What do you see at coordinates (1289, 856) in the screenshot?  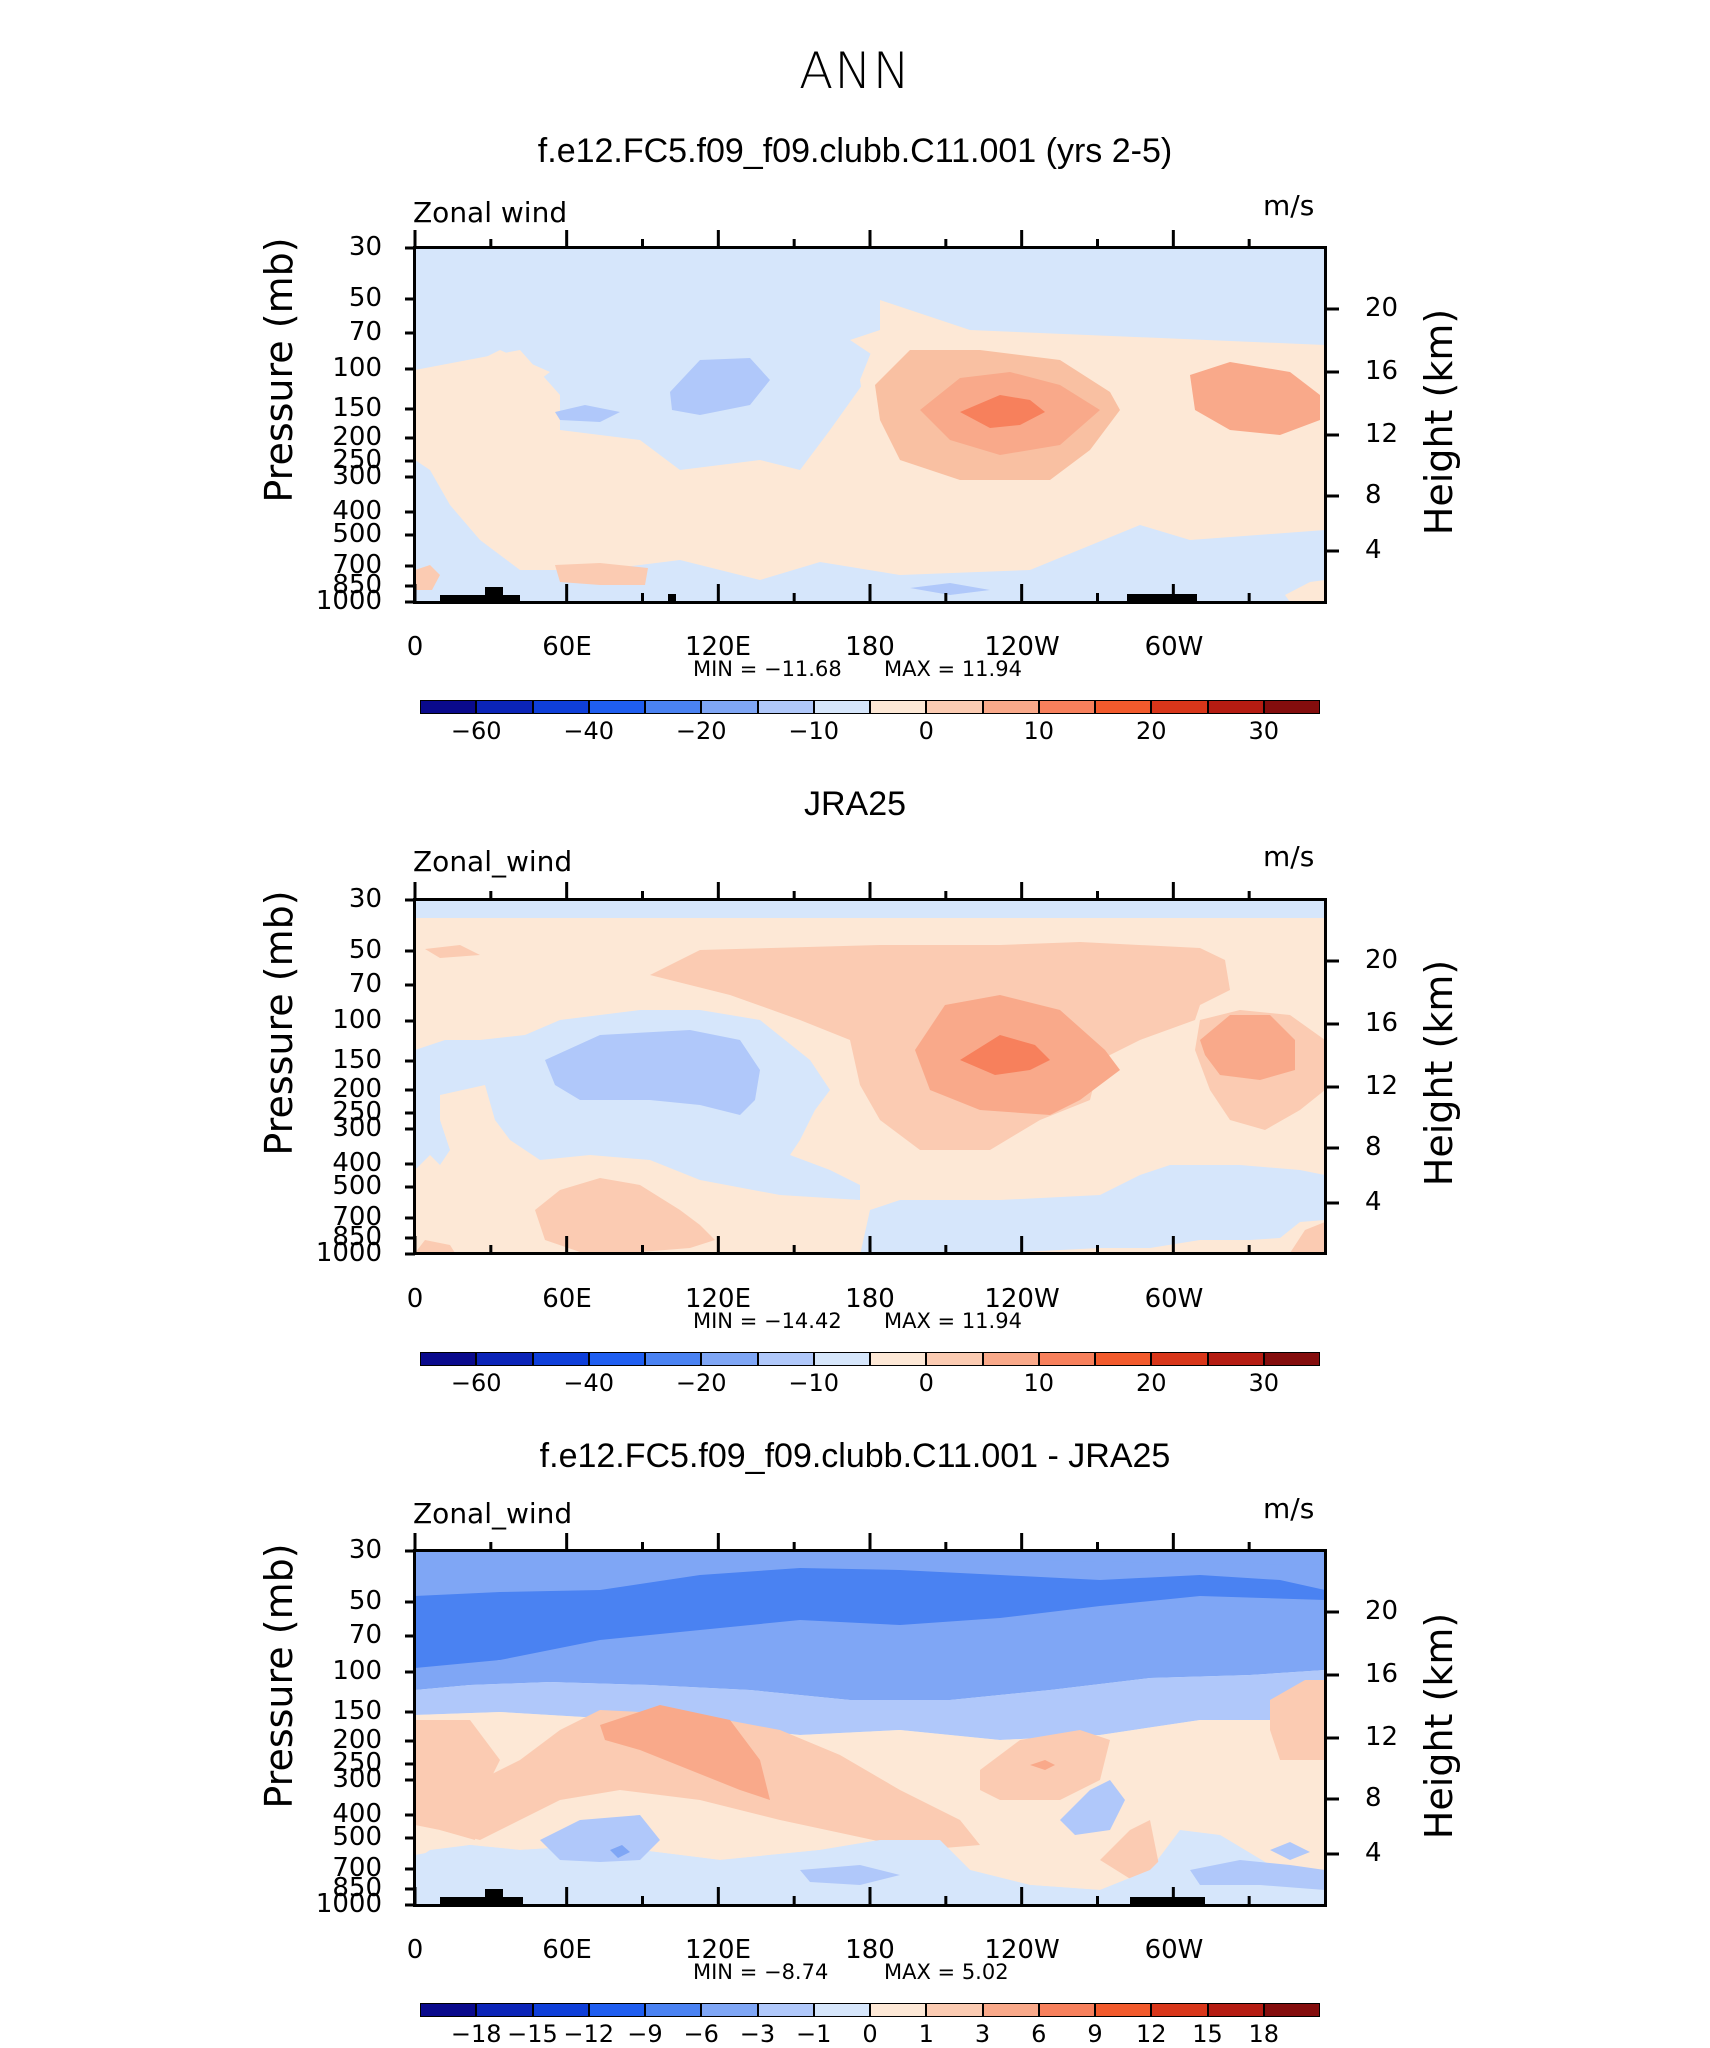 I see `units-label: m/s` at bounding box center [1289, 856].